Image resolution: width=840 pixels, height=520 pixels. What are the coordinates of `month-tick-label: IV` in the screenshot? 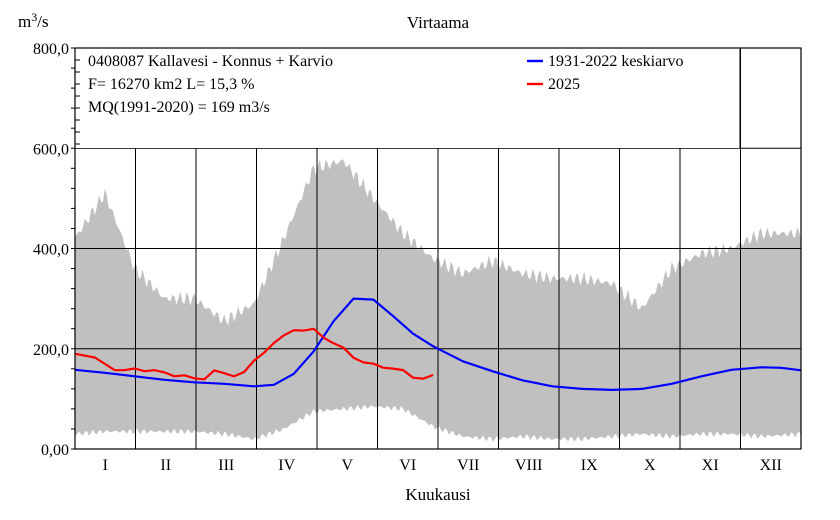 It's located at (286, 465).